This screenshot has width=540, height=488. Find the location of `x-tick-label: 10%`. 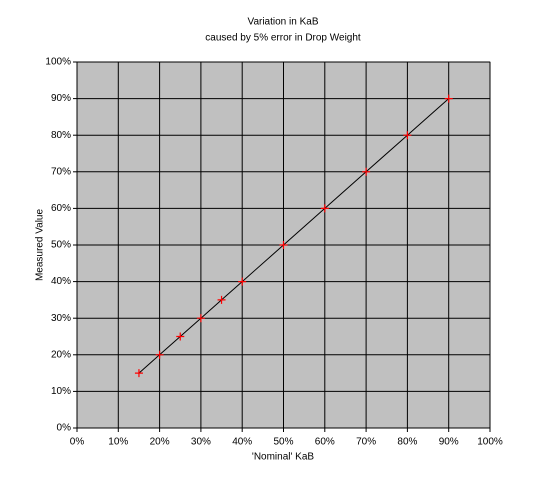

x-tick-label: 10% is located at coordinates (118, 442).